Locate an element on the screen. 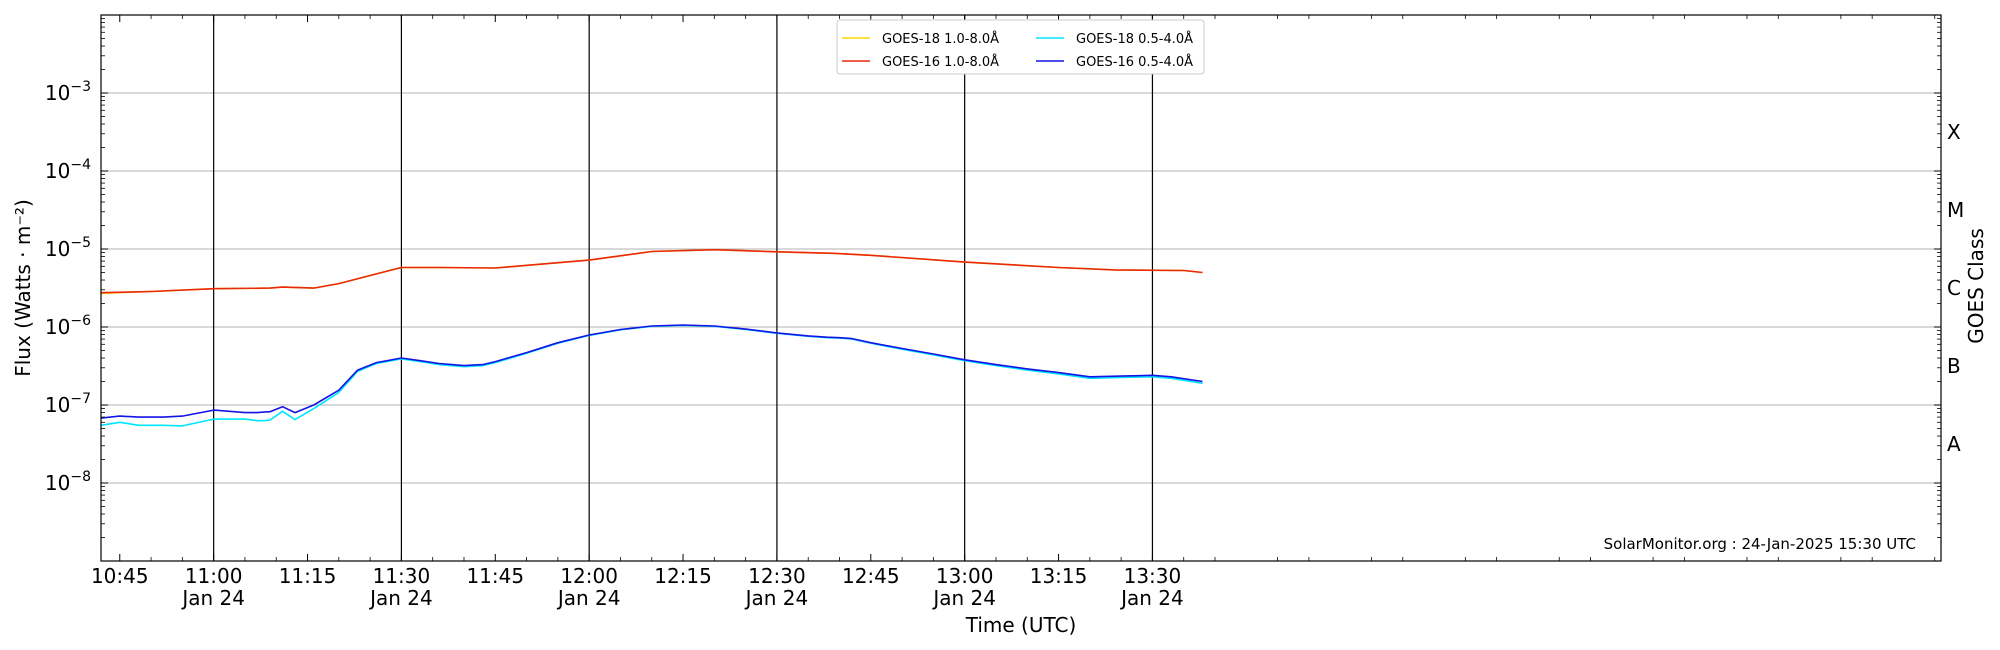  goes-class-axis: X M C B A is located at coordinates (1955, 288).